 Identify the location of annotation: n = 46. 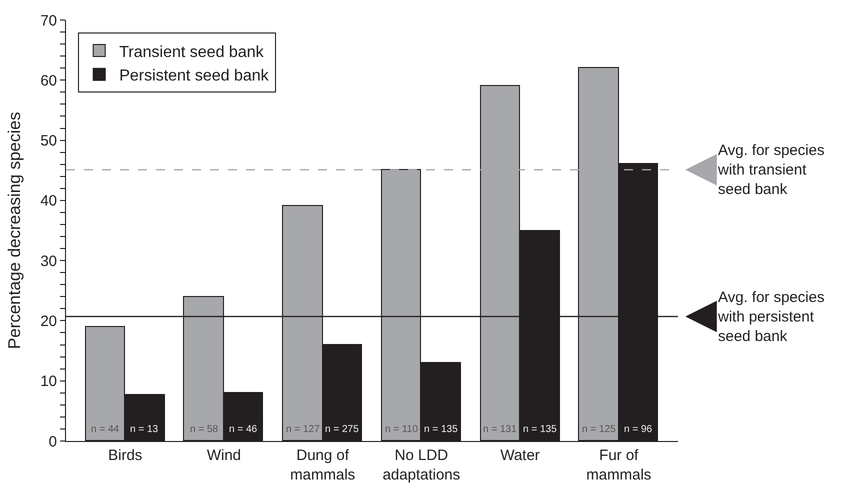
(243, 429).